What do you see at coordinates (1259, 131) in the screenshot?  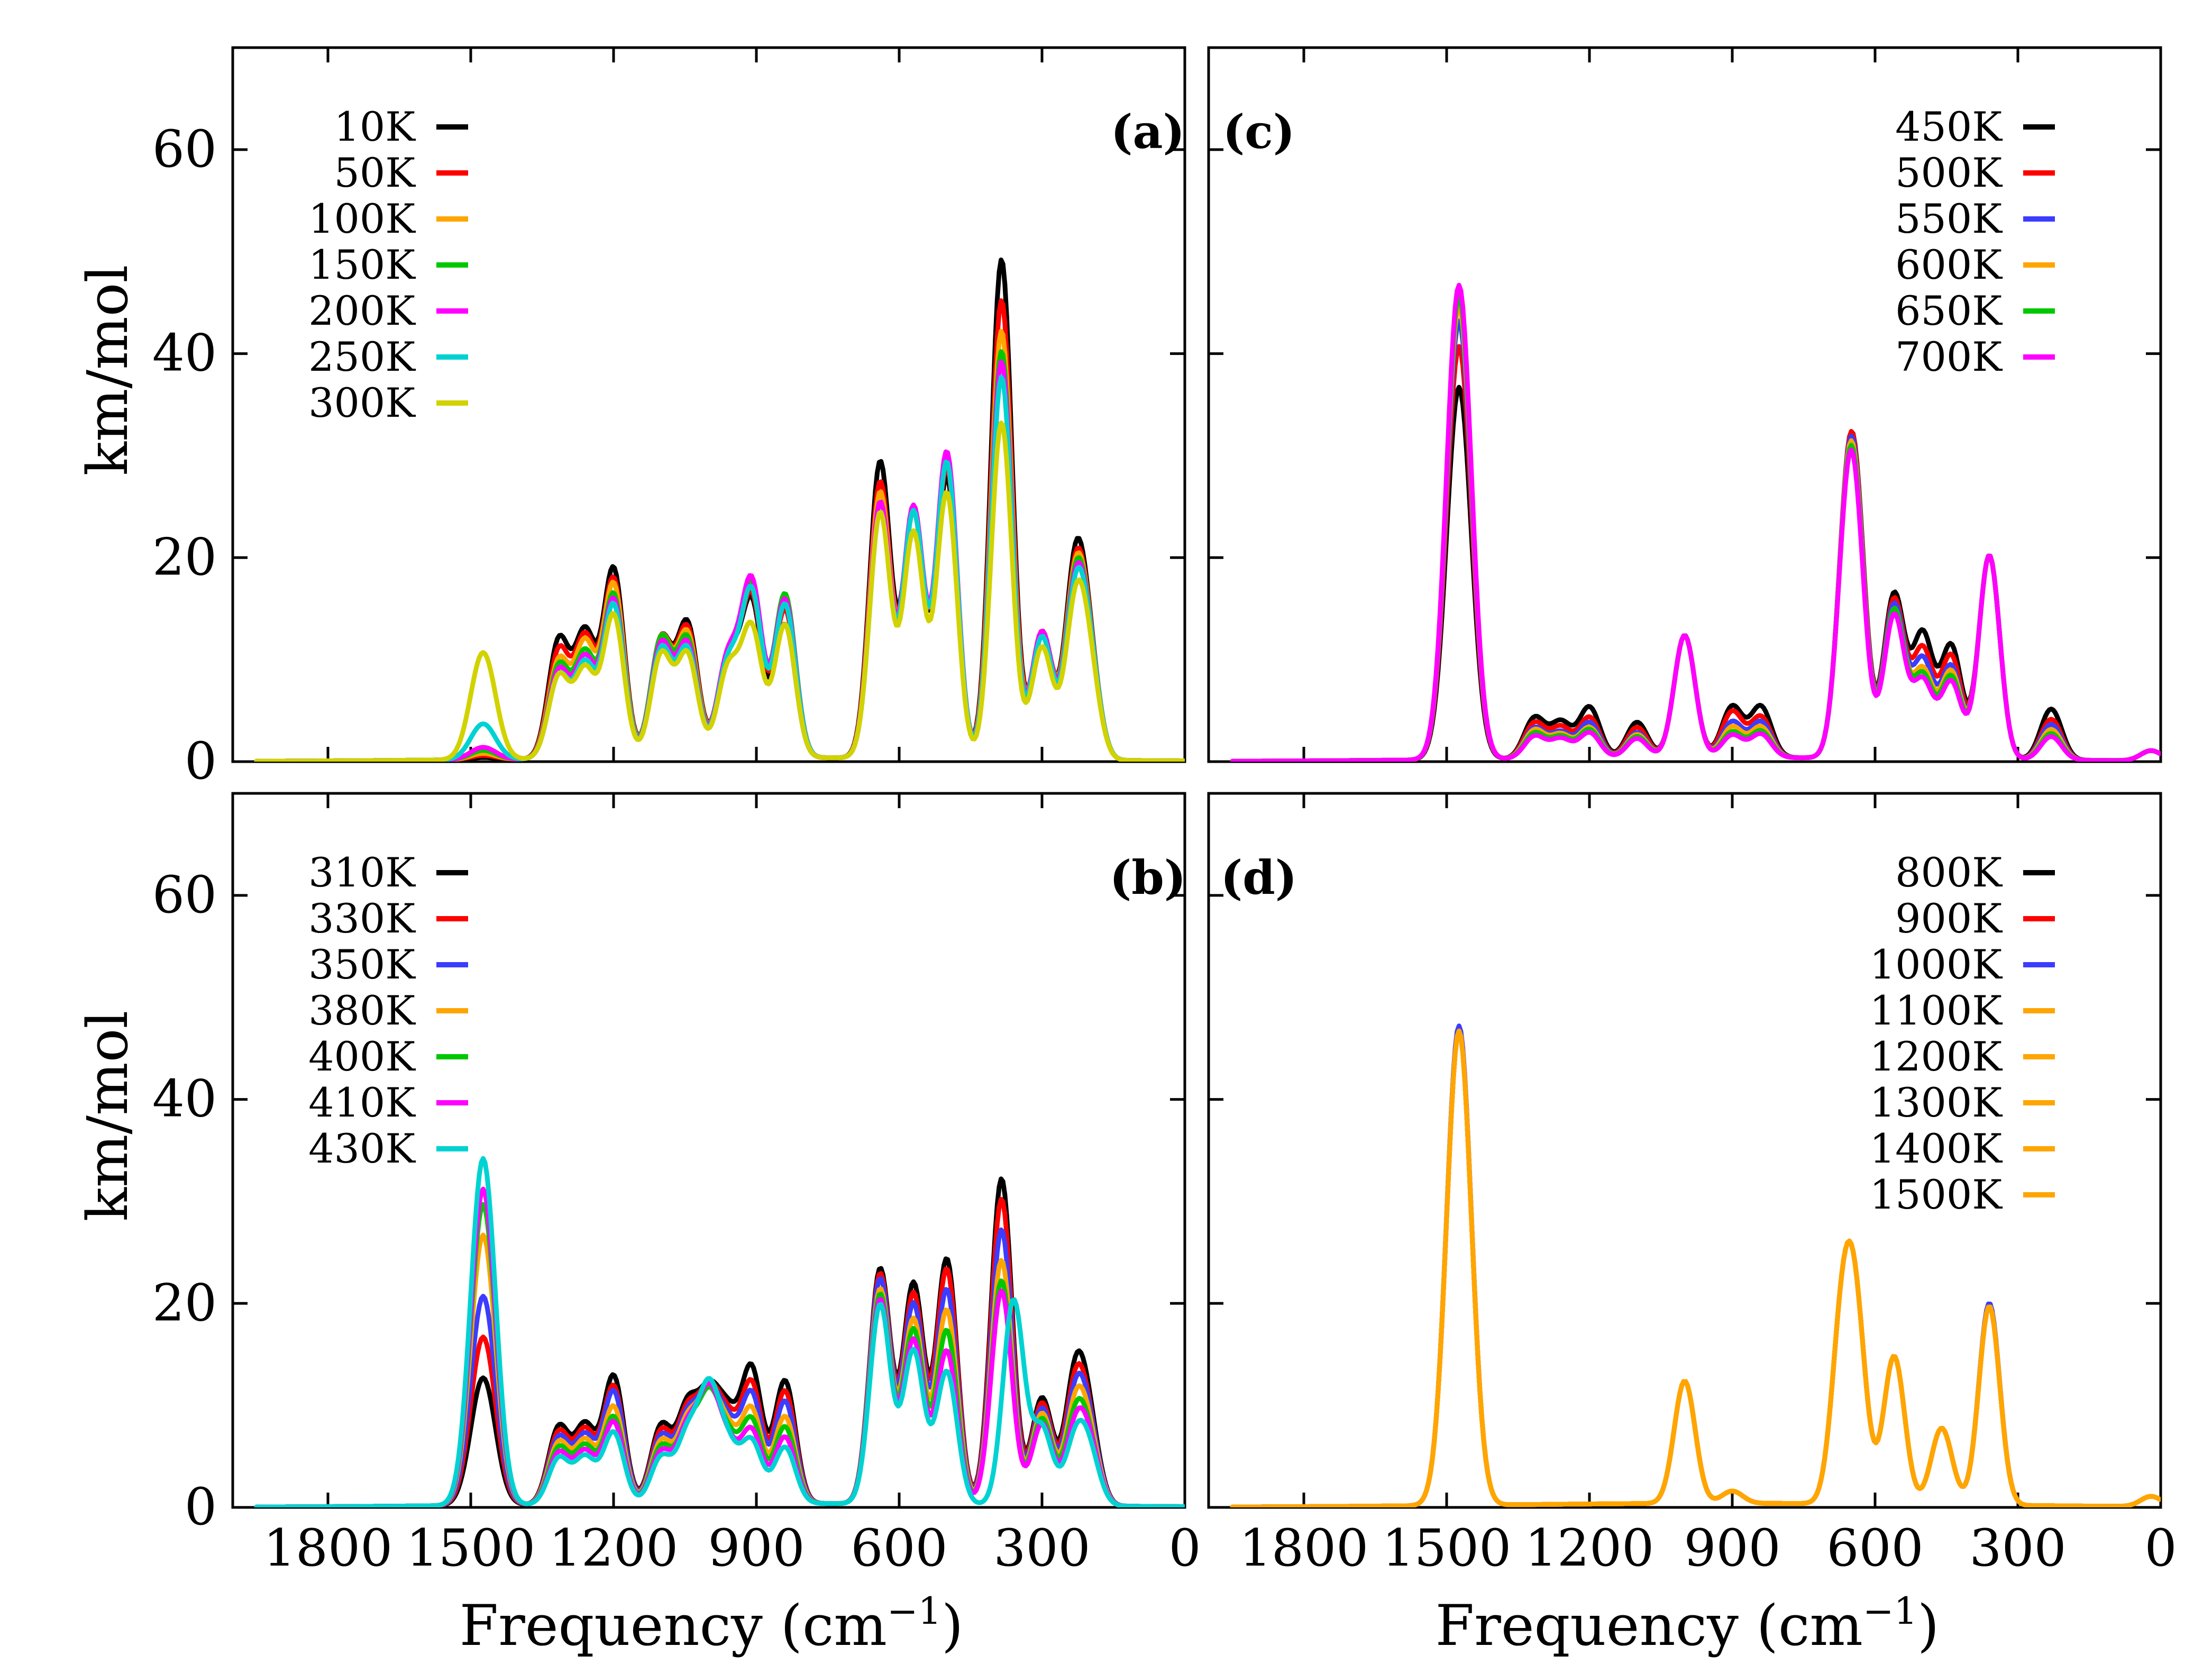 I see `panel-label: (c)` at bounding box center [1259, 131].